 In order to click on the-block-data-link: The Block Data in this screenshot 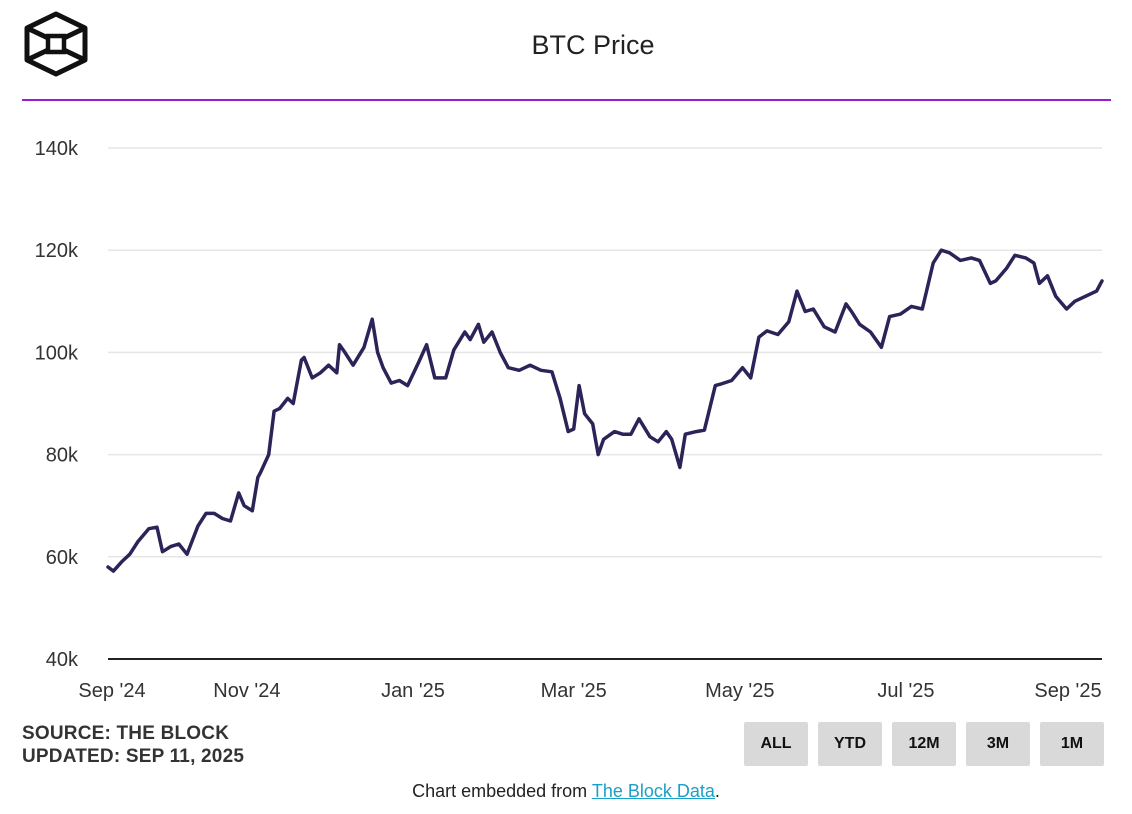, I will do `click(653, 791)`.